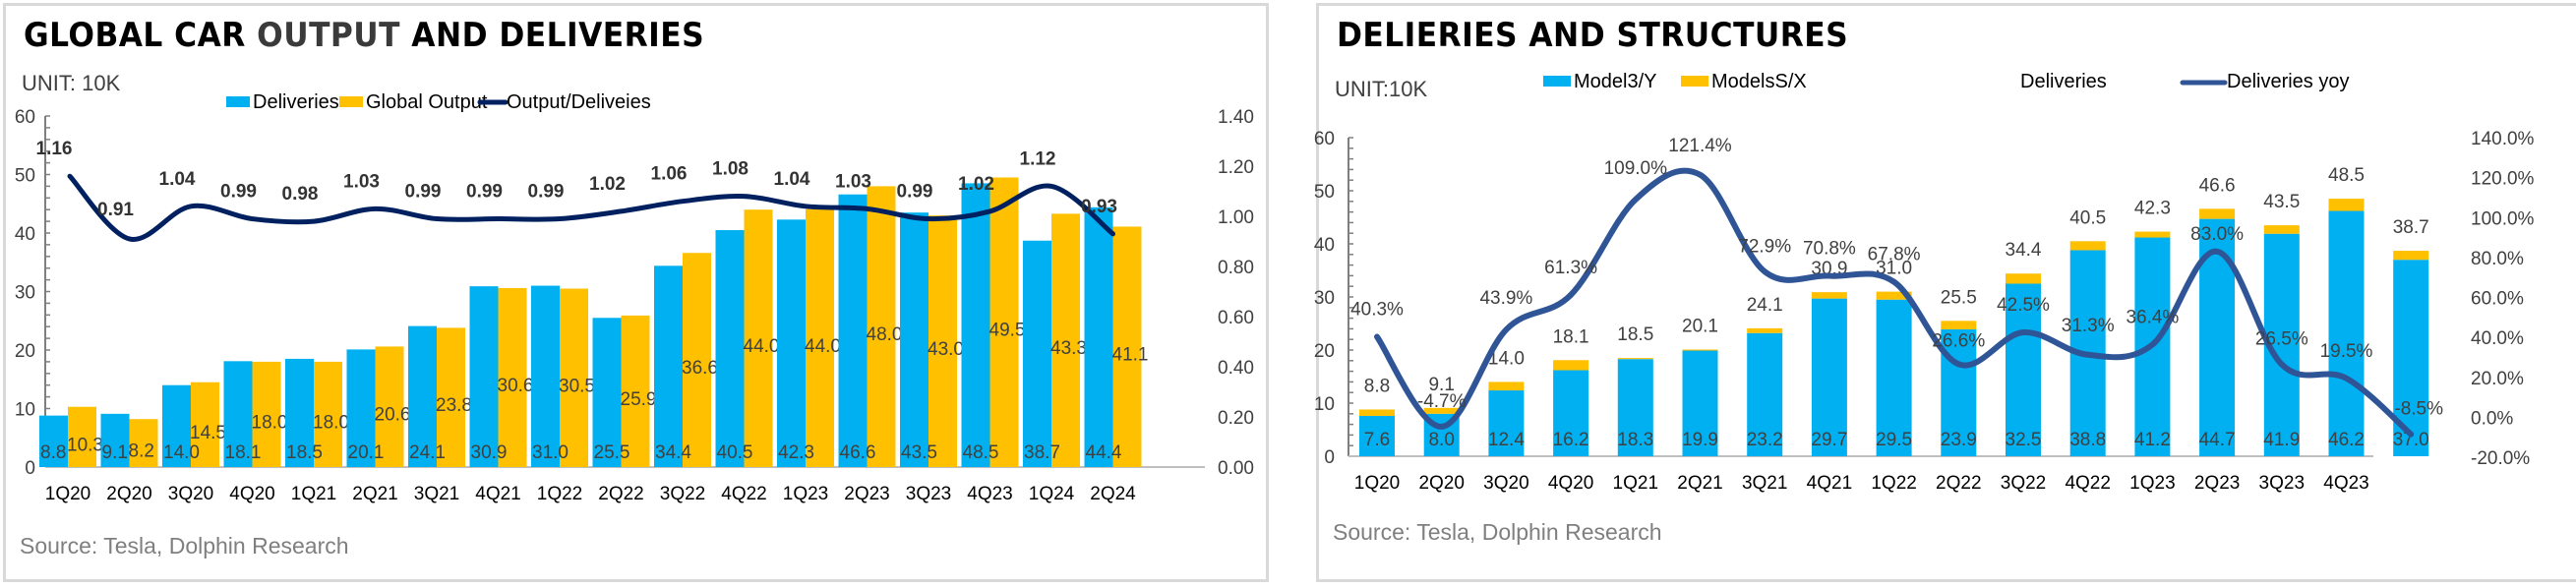 The width and height of the screenshot is (2576, 588). What do you see at coordinates (669, 174) in the screenshot?
I see `data-label-ratio: 1.06` at bounding box center [669, 174].